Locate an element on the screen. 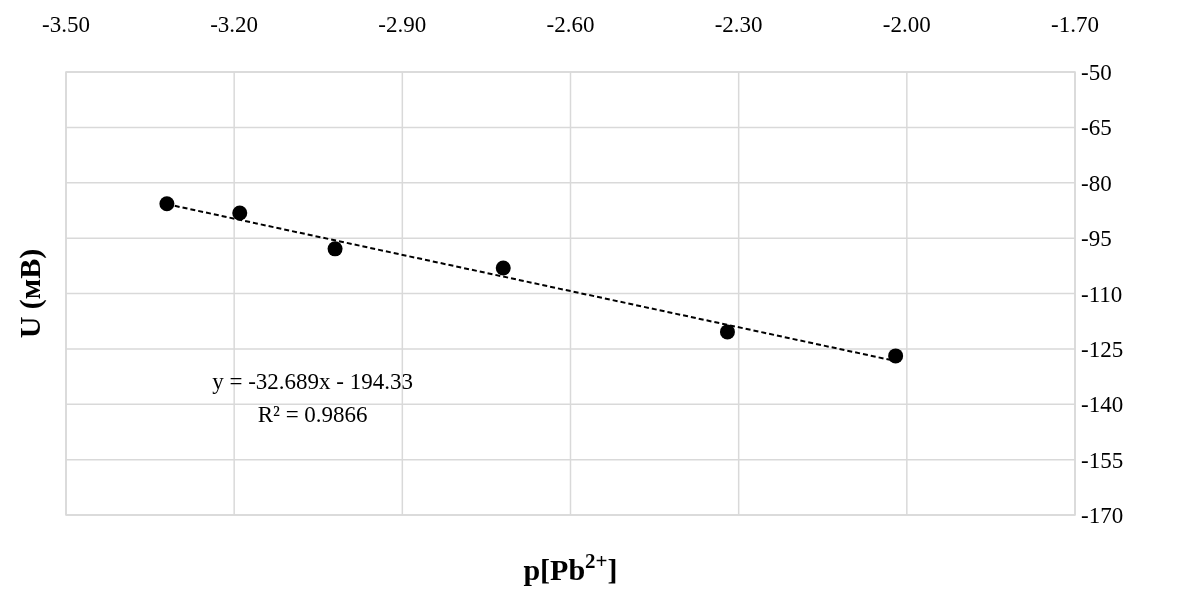 This screenshot has height=596, width=1188. x-tick-label: -2.60 is located at coordinates (570, 24).